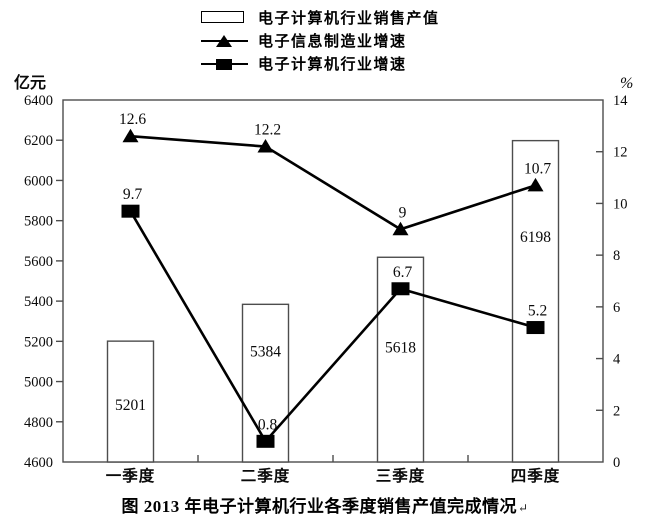 This screenshot has height=523, width=650. Describe the element at coordinates (403, 212) in the screenshot. I see `triangle-value-label: 9` at that location.